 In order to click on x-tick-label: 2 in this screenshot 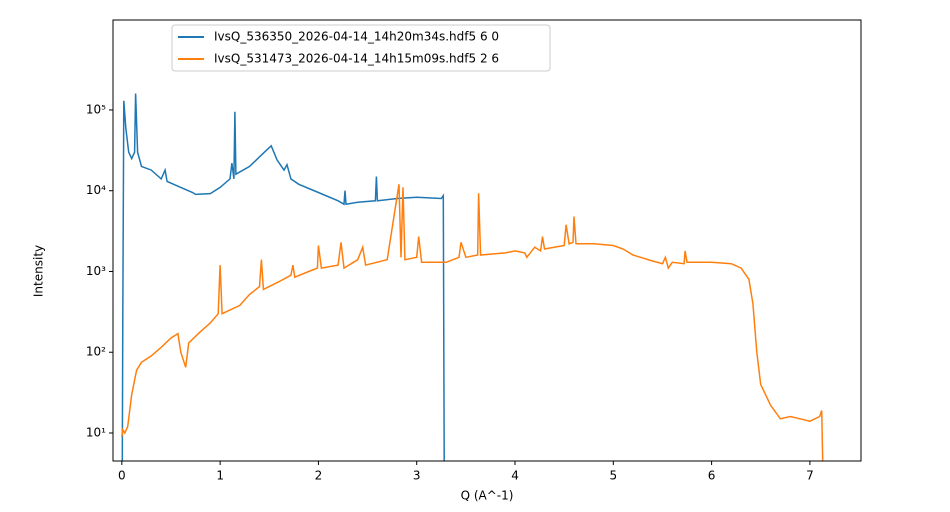, I will do `click(319, 476)`.